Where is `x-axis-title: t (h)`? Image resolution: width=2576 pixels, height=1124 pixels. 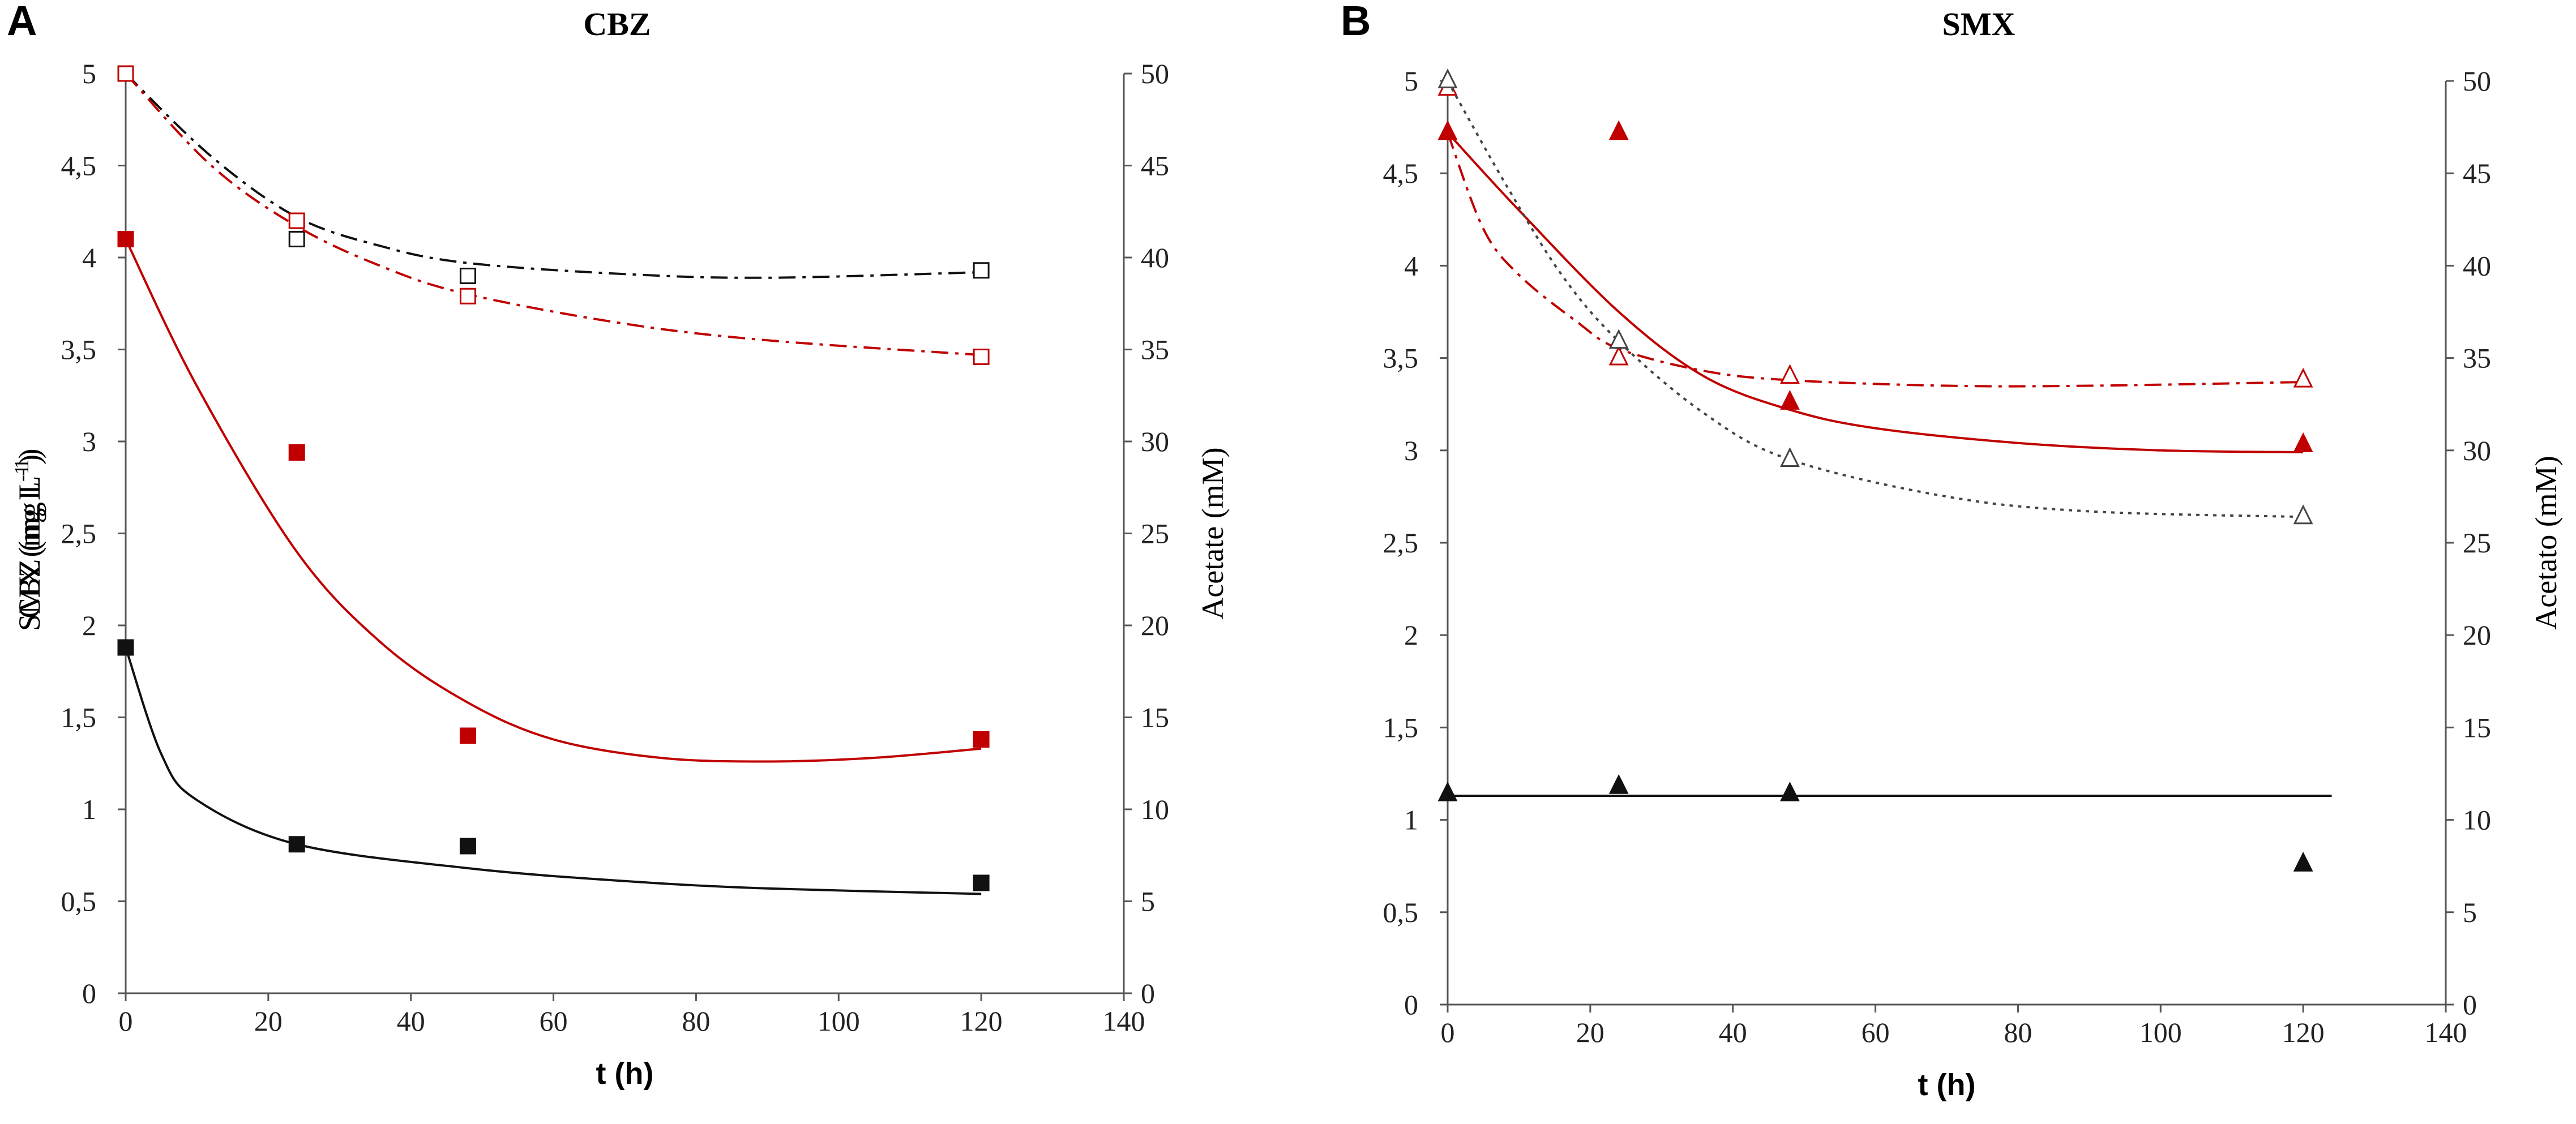
x-axis-title: t (h) is located at coordinates (625, 1074).